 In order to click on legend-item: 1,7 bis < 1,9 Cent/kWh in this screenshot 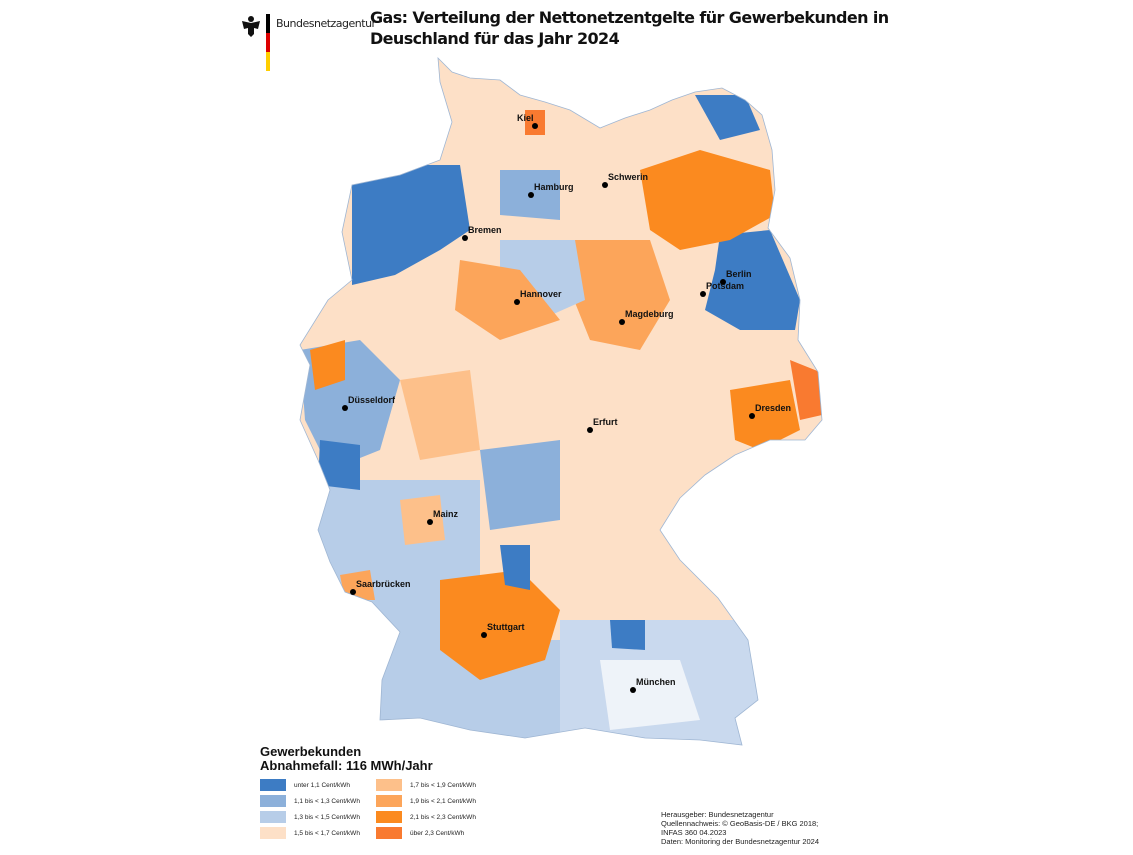, I will do `click(431, 785)`.